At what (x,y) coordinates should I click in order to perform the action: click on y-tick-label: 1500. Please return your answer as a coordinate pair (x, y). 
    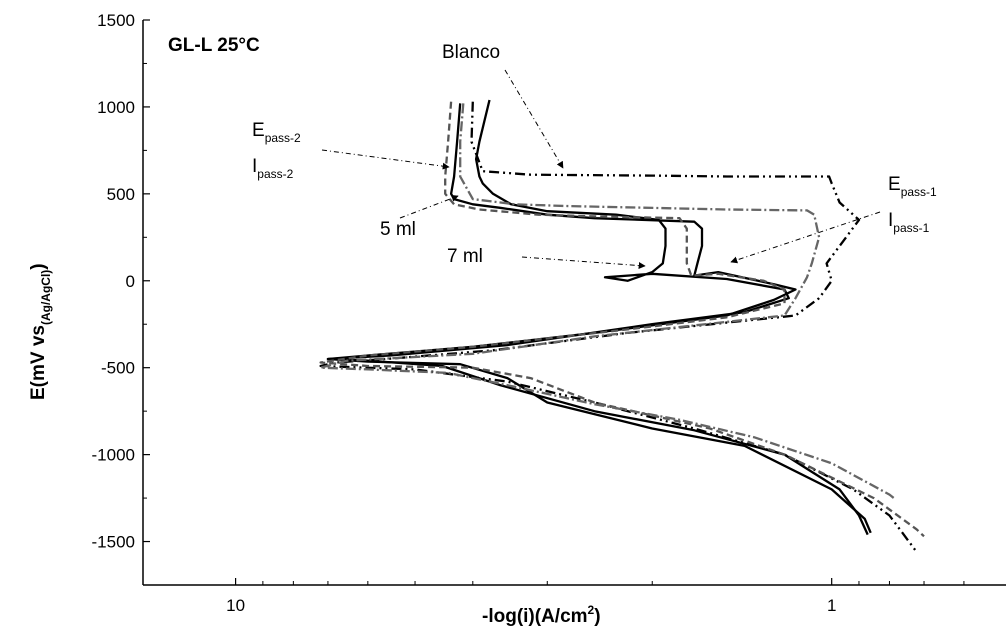
    Looking at the image, I should click on (116, 20).